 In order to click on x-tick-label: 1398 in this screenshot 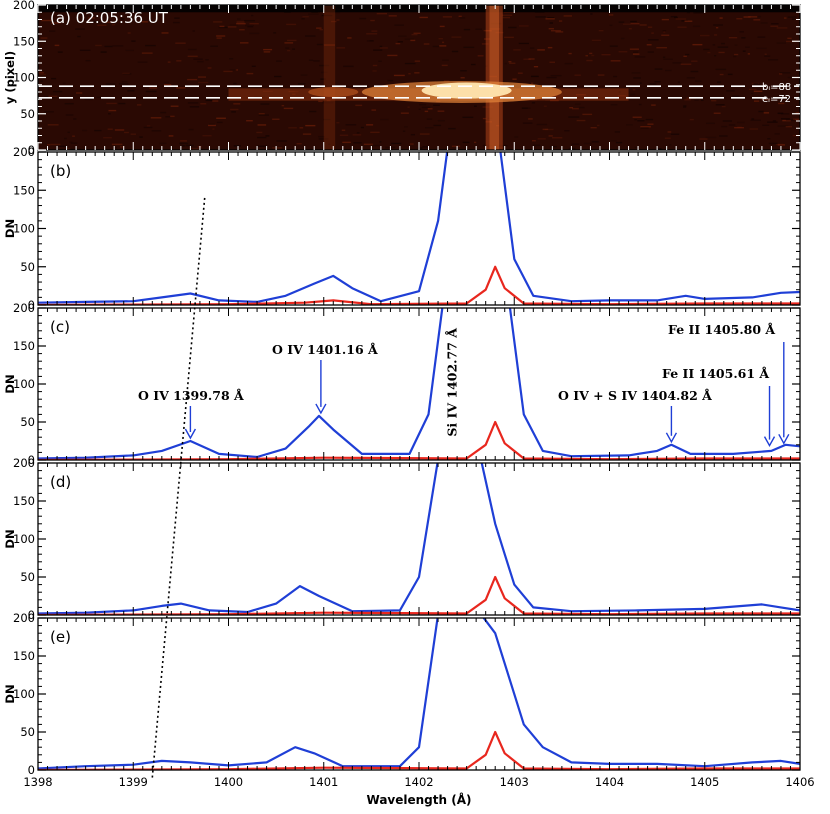, I will do `click(37, 782)`.